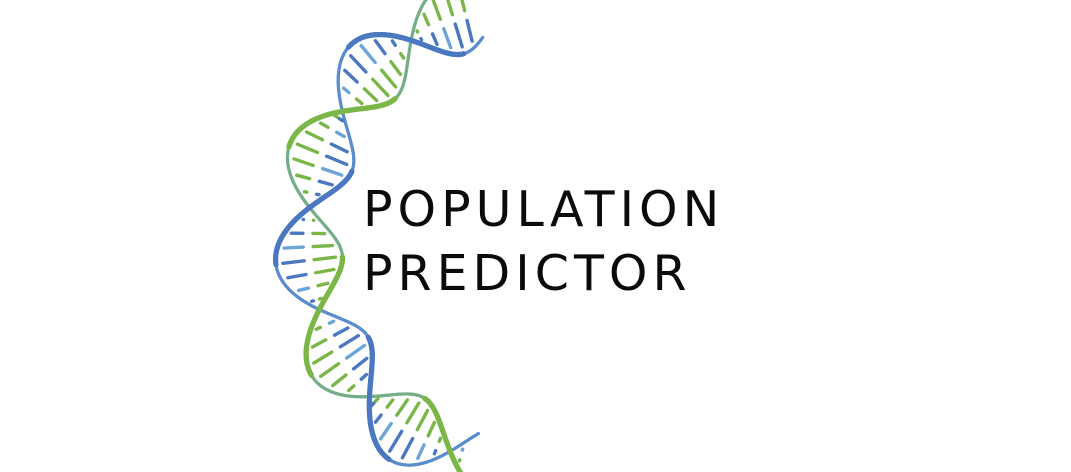  Describe the element at coordinates (544, 209) in the screenshot. I see `logo-title-line-1: POPULATION` at that location.